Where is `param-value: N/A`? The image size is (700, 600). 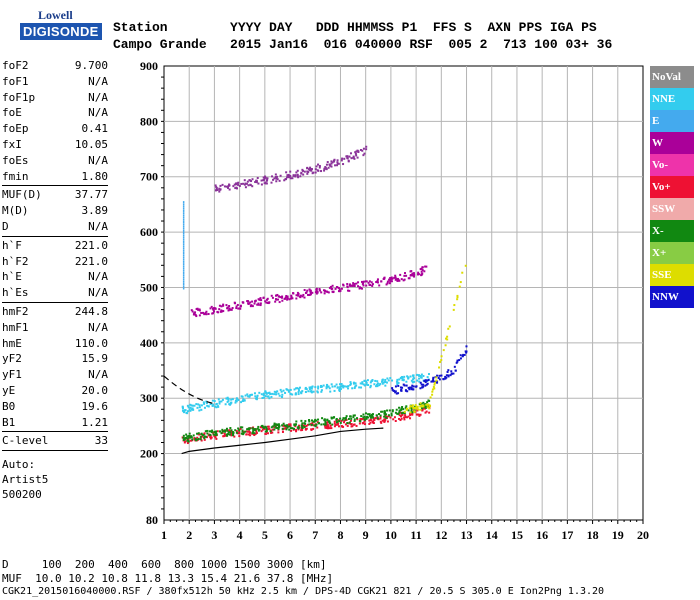 param-value: N/A is located at coordinates (98, 81).